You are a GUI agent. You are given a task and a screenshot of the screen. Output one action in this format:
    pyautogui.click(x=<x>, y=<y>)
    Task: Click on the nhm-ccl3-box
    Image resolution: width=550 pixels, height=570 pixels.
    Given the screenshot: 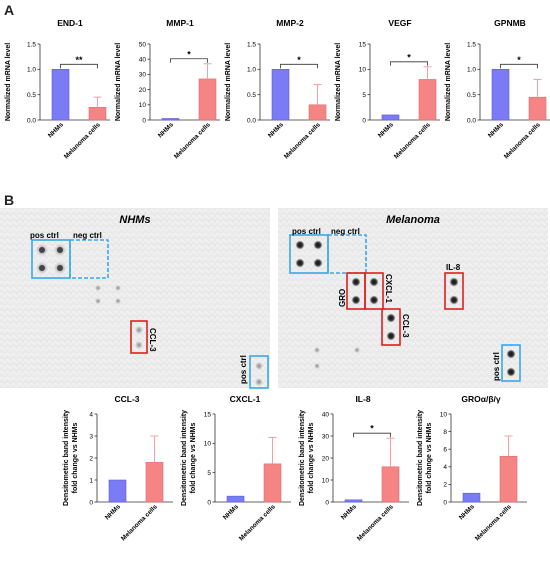 What is the action you would take?
    pyautogui.click(x=139, y=337)
    